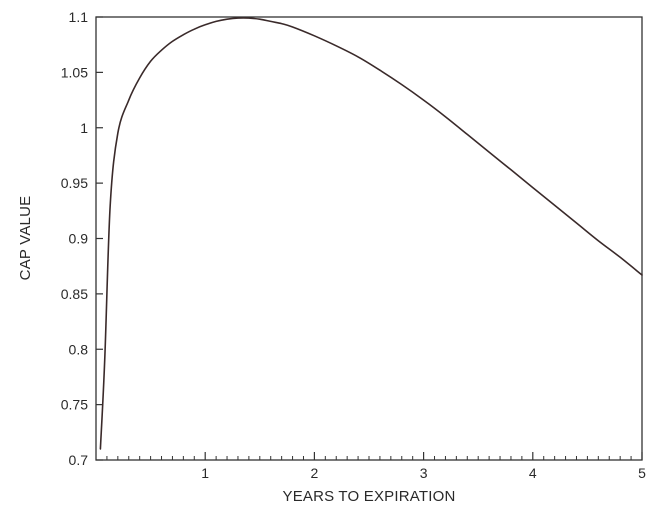 The image size is (650, 511). Describe the element at coordinates (79, 239) in the screenshot. I see `y-tick-label: 0.9` at that location.